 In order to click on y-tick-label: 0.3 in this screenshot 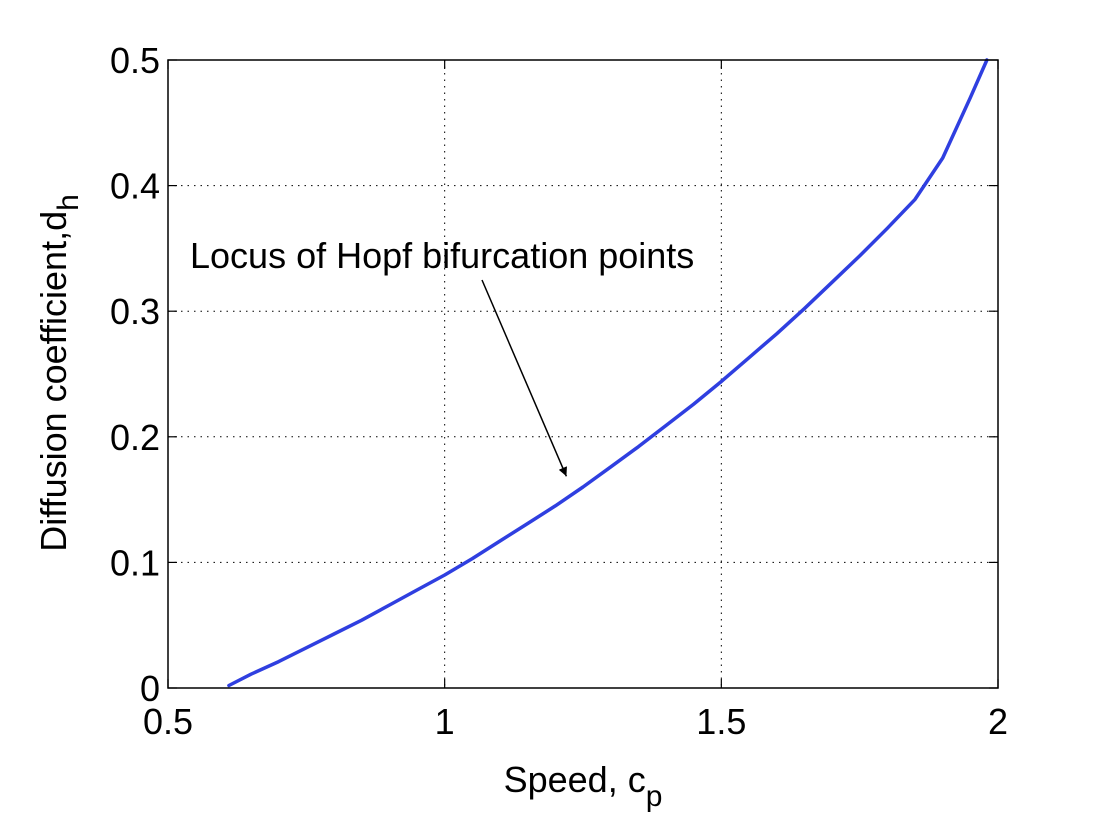, I will do `click(135, 311)`.